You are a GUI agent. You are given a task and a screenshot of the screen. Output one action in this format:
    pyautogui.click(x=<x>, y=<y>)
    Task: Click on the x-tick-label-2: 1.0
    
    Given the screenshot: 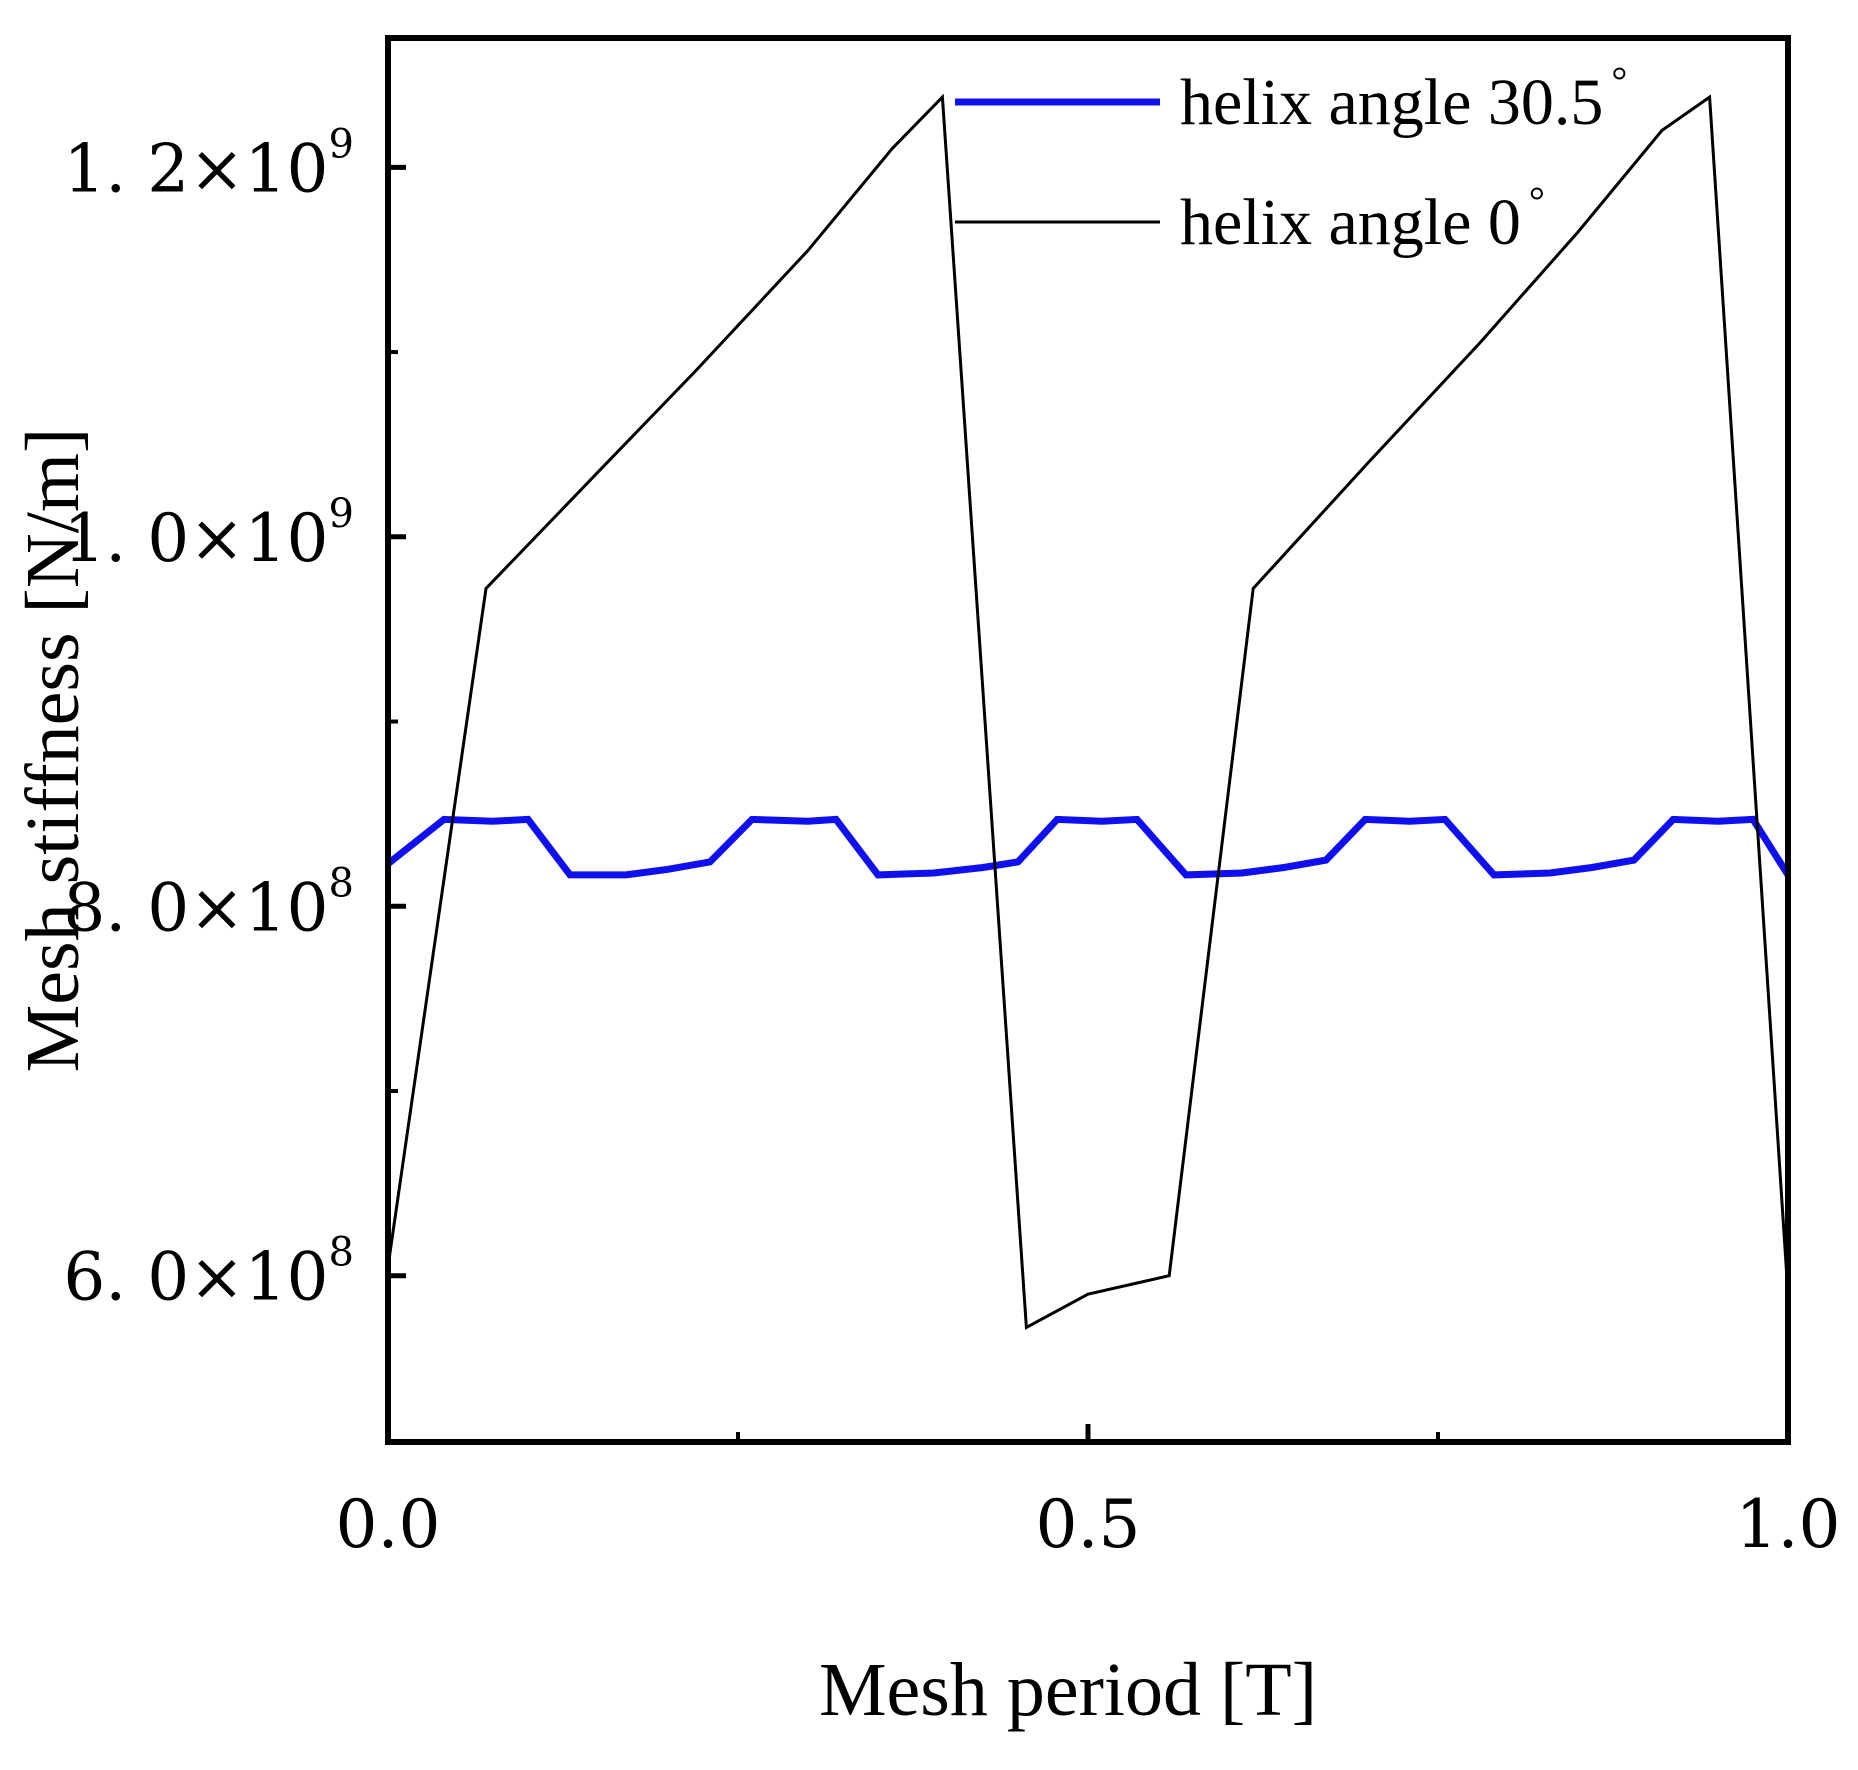 What is the action you would take?
    pyautogui.click(x=1788, y=1524)
    